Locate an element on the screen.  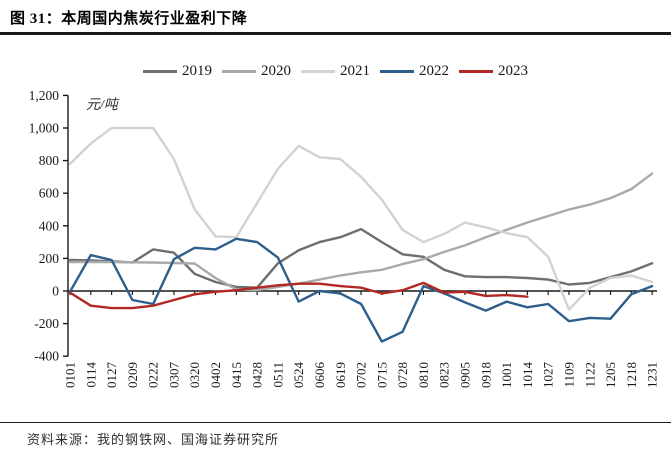
chart-legend: 2019 2020 2021 2022 2023 is located at coordinates (335, 71).